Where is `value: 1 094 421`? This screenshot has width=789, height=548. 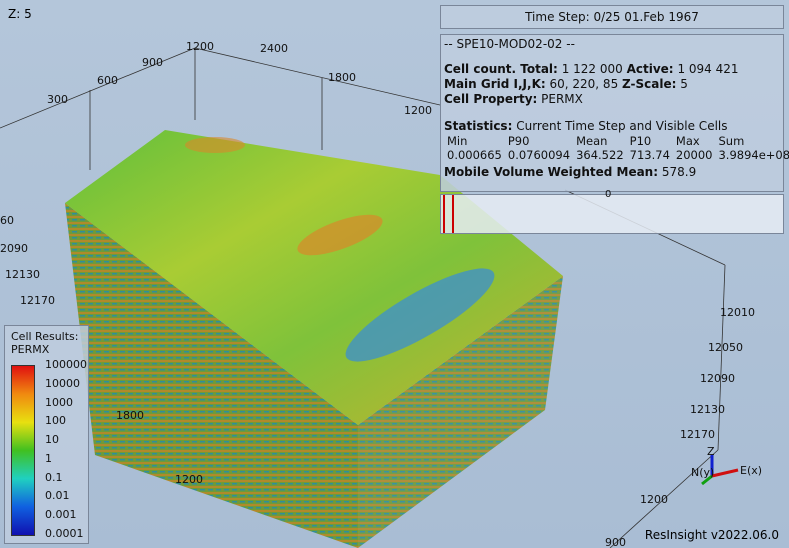 value: 1 094 421 is located at coordinates (708, 69).